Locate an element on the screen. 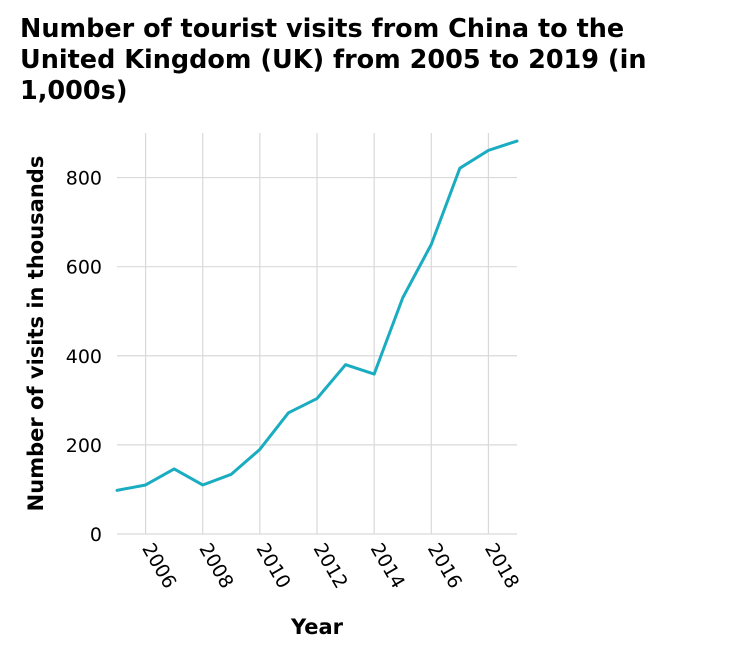 This screenshot has width=736, height=658. y-tick-label: 800 is located at coordinates (84, 179).